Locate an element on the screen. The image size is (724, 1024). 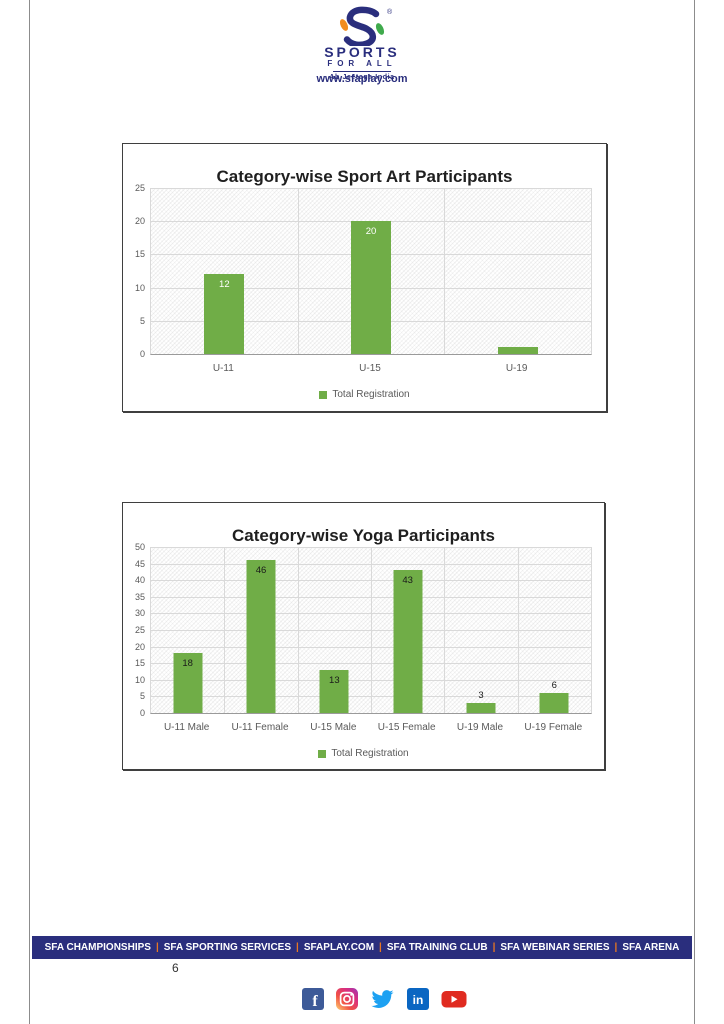
linkedin-icon: in is located at coordinates (417, 999).